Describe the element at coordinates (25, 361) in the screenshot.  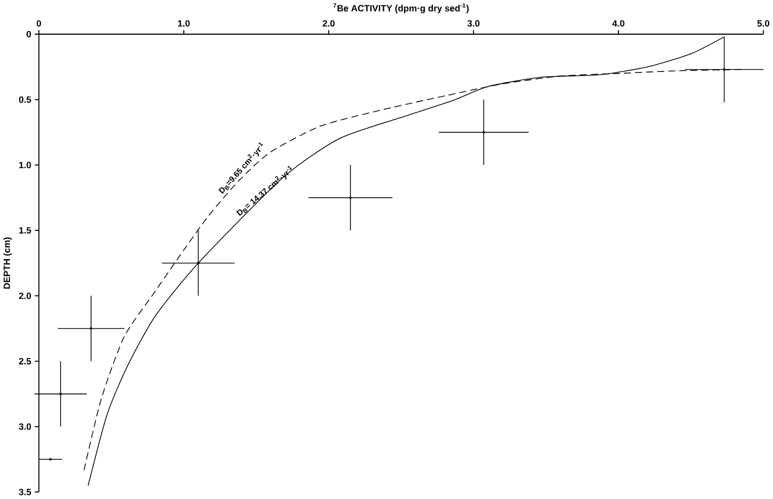
I see `y-tick-label: 2.5` at that location.